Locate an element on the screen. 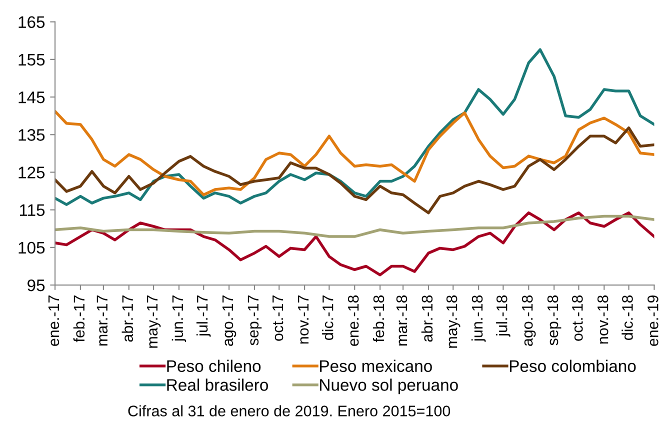 Image resolution: width=671 pixels, height=428 pixels. x-tick-label: sep.-18 is located at coordinates (554, 320).